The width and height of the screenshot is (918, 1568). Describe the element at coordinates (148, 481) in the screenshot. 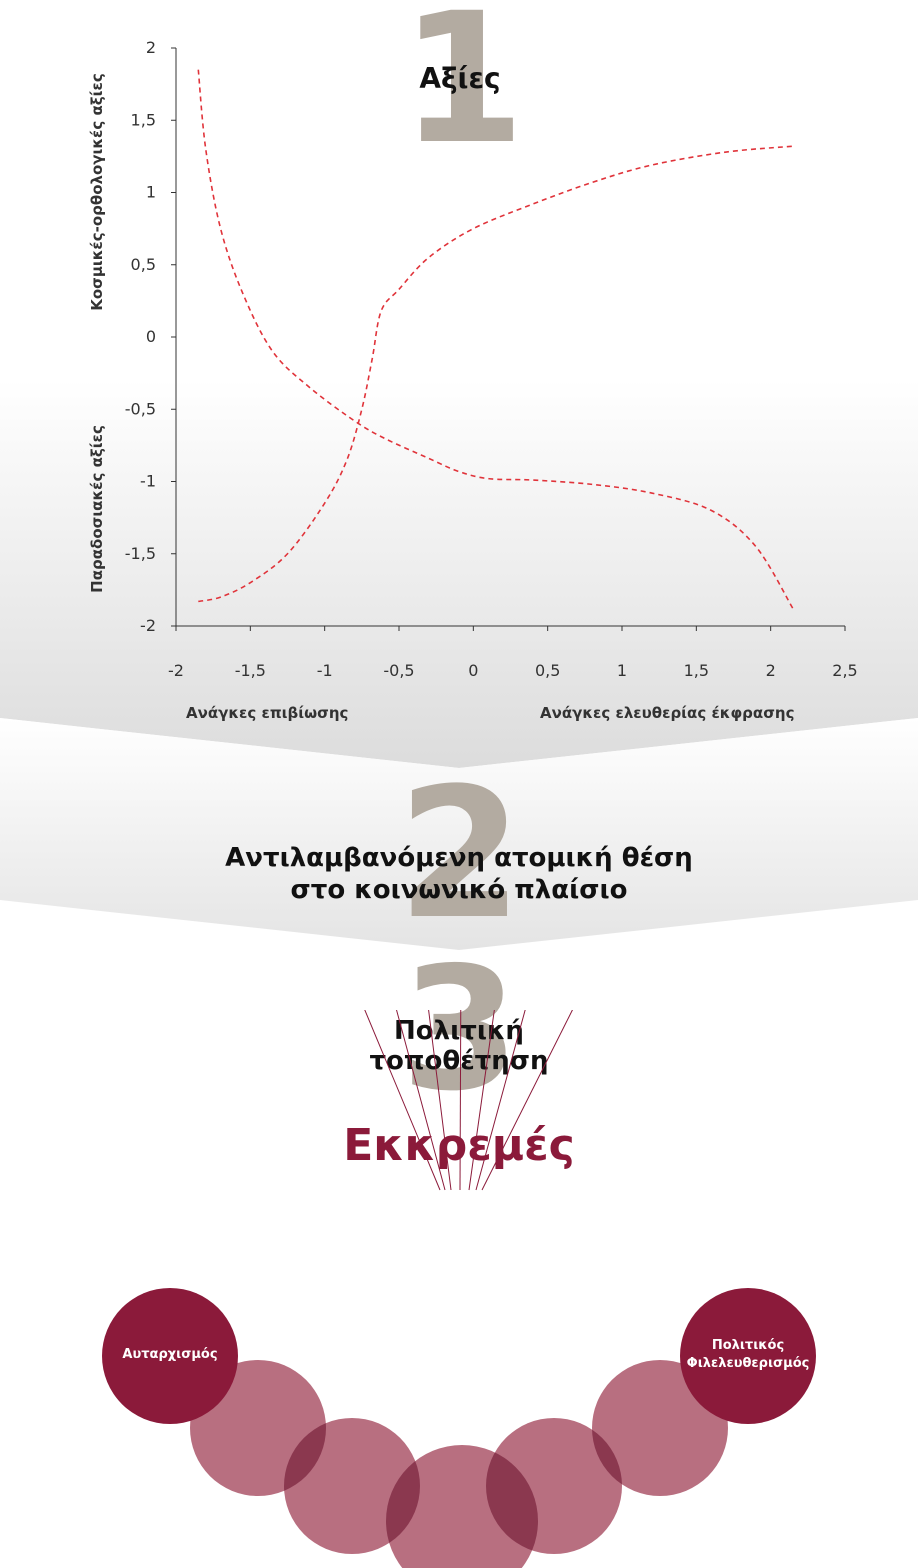

I see `y-tick-label: -1` at that location.